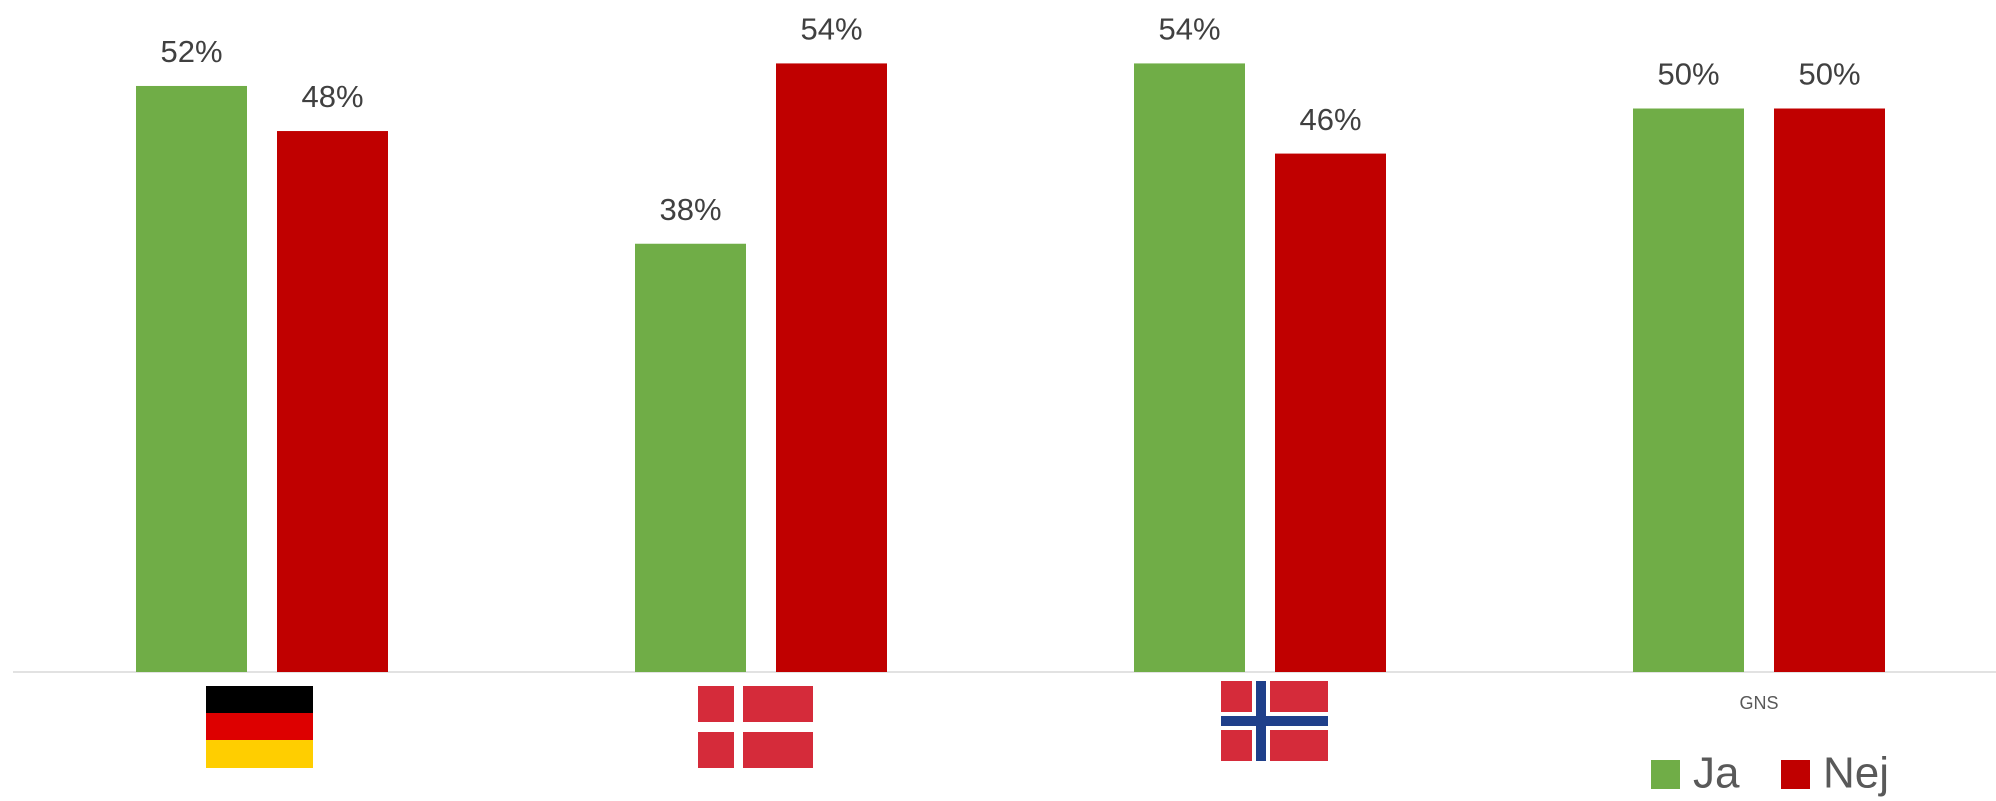 The width and height of the screenshot is (1996, 801). Describe the element at coordinates (259, 727) in the screenshot. I see `flag-germany` at that location.